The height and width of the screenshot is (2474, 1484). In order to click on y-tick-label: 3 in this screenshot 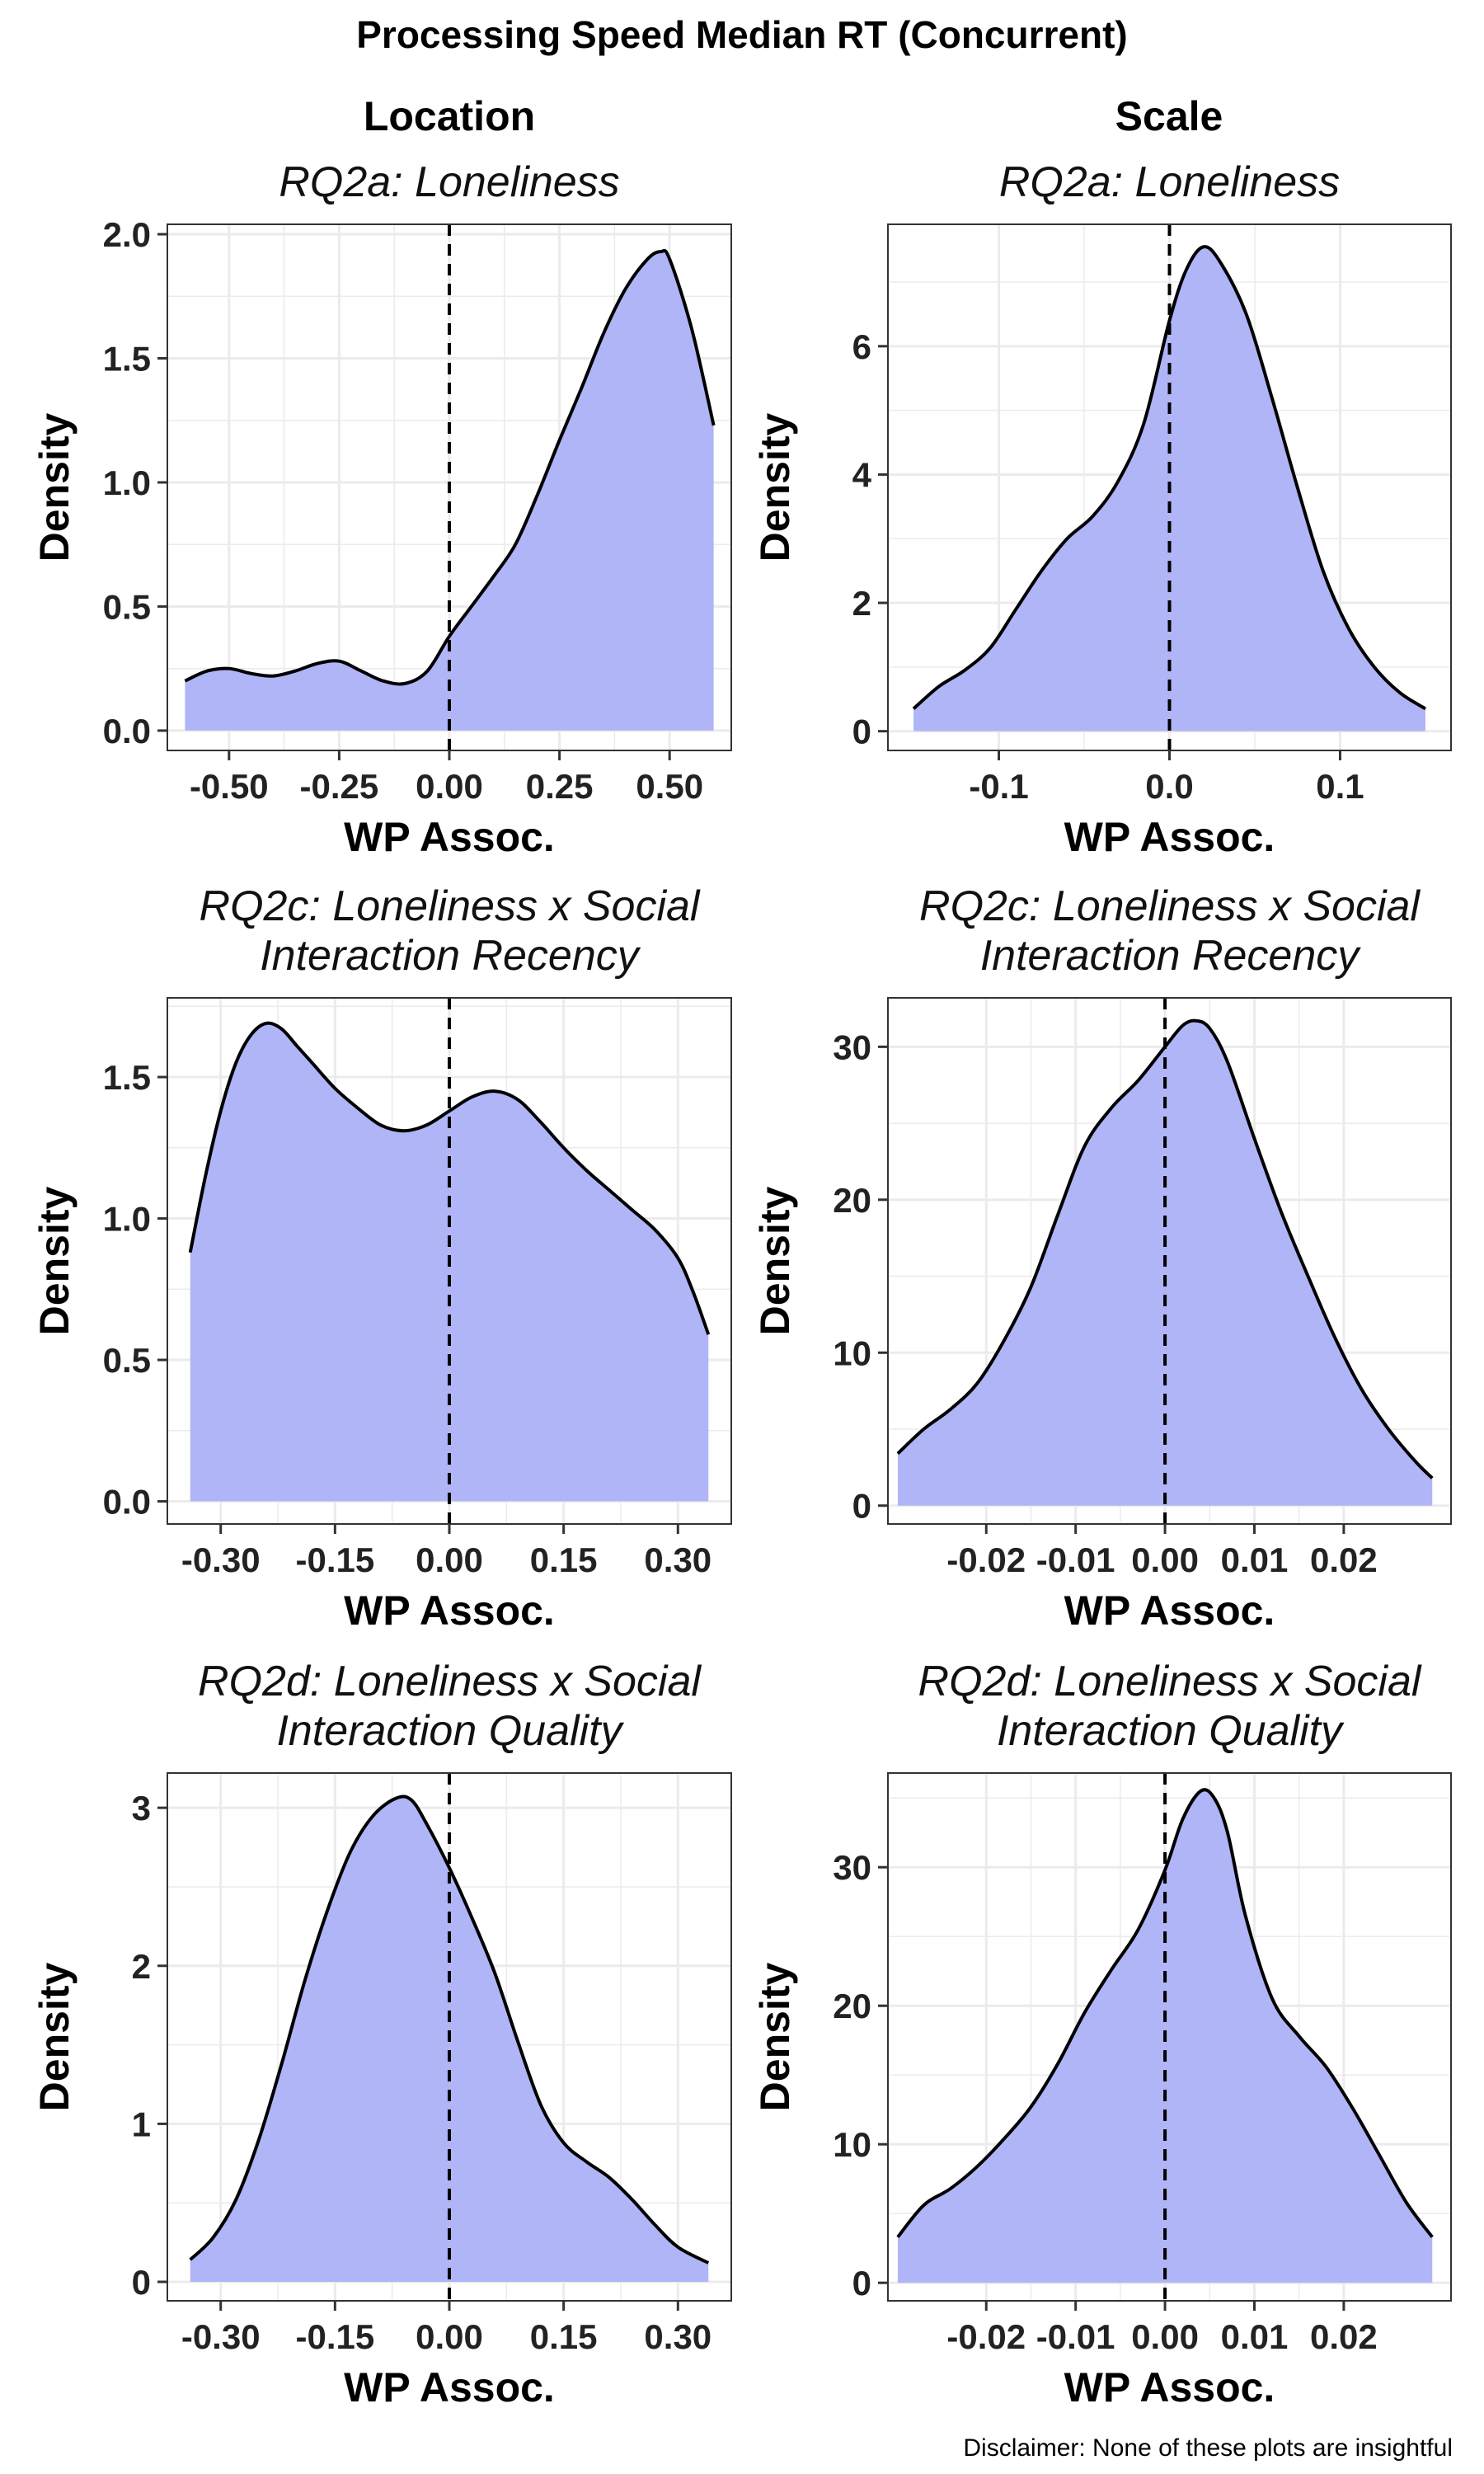, I will do `click(141, 1808)`.